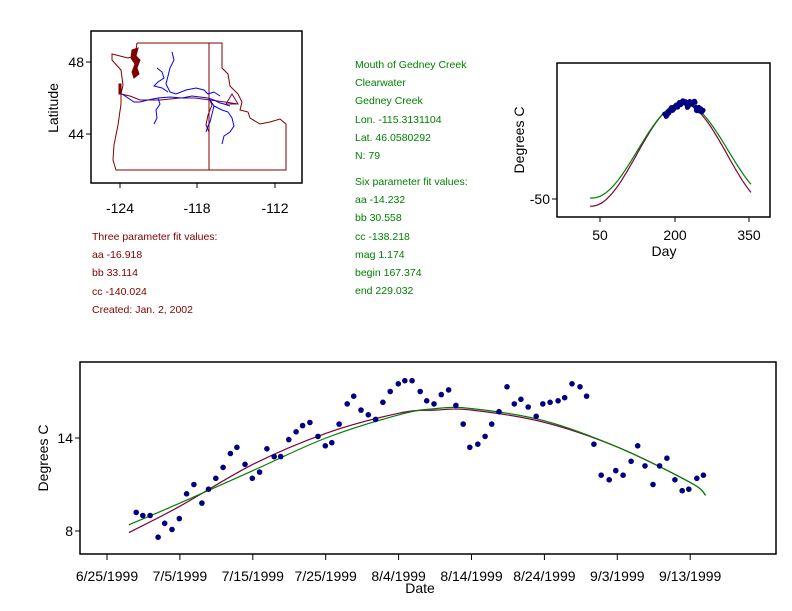  What do you see at coordinates (398, 119) in the screenshot?
I see `longitude: Lon. -115.3131104` at bounding box center [398, 119].